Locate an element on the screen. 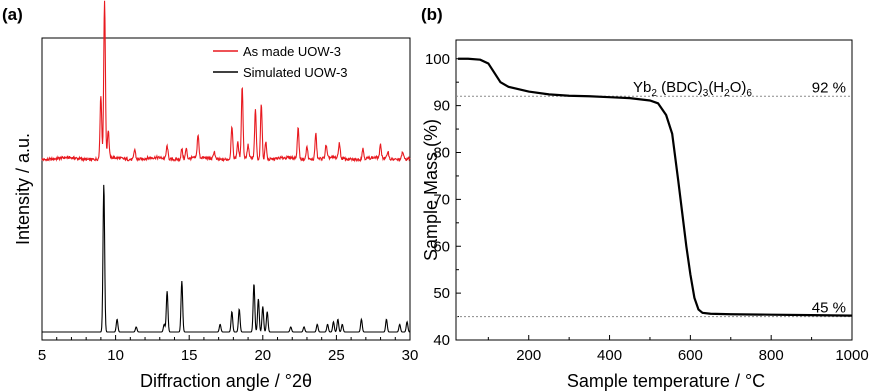  legend-label-as-made: As made UOW-3 is located at coordinates (292, 51).